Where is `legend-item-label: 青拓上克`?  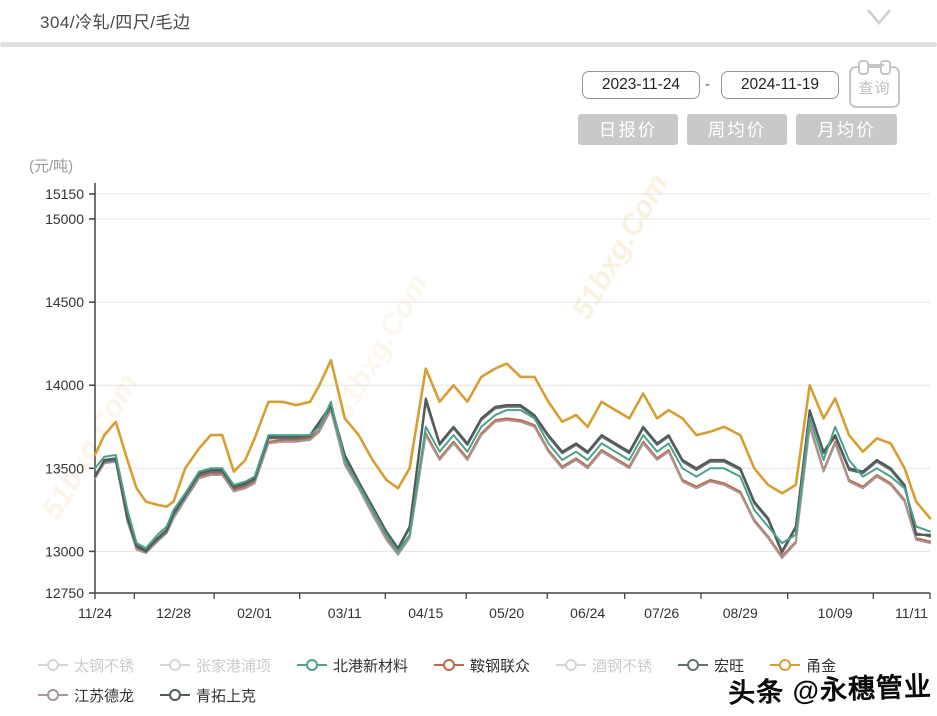
legend-item-label: 青拓上克 is located at coordinates (226, 696).